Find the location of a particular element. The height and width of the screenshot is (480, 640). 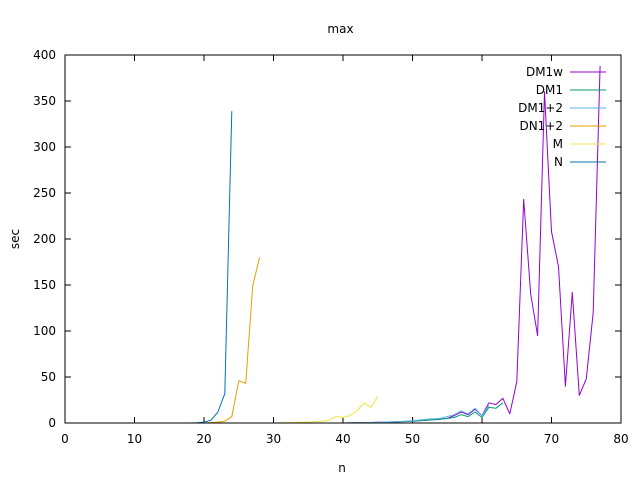

y-tick-label: 250 is located at coordinates (44, 193).